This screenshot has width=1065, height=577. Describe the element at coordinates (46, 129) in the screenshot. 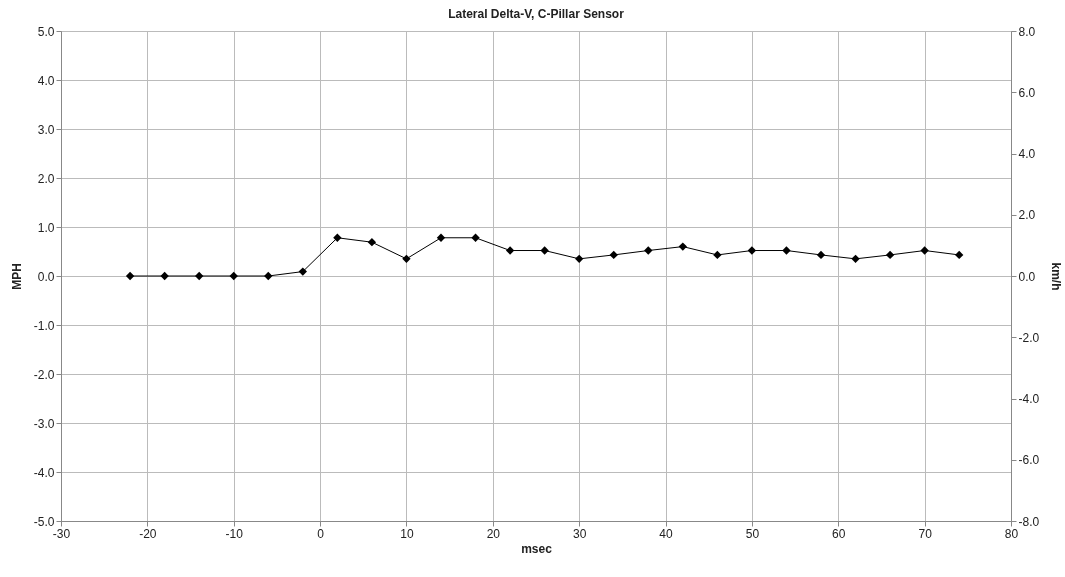

I see `y-tick-label: 3.0` at that location.